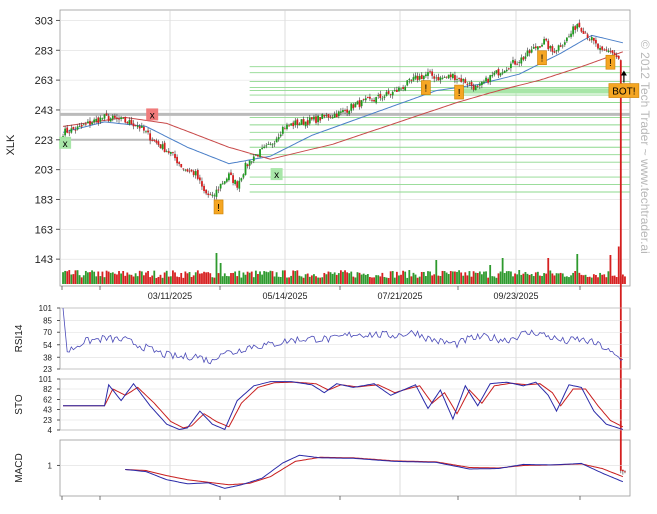  I want to click on bot-signal-label: BOT!, so click(623, 92).